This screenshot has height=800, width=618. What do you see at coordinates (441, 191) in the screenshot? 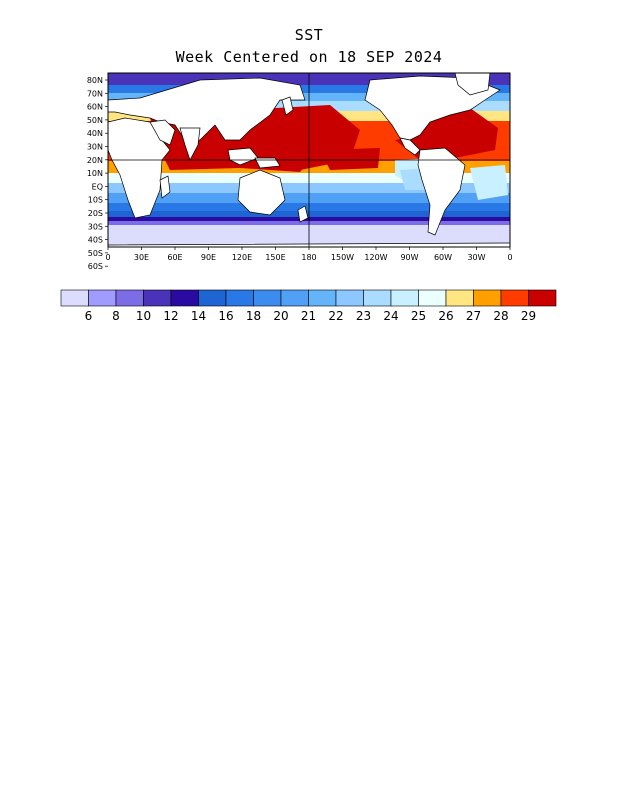
I see `south-america-landmass` at bounding box center [441, 191].